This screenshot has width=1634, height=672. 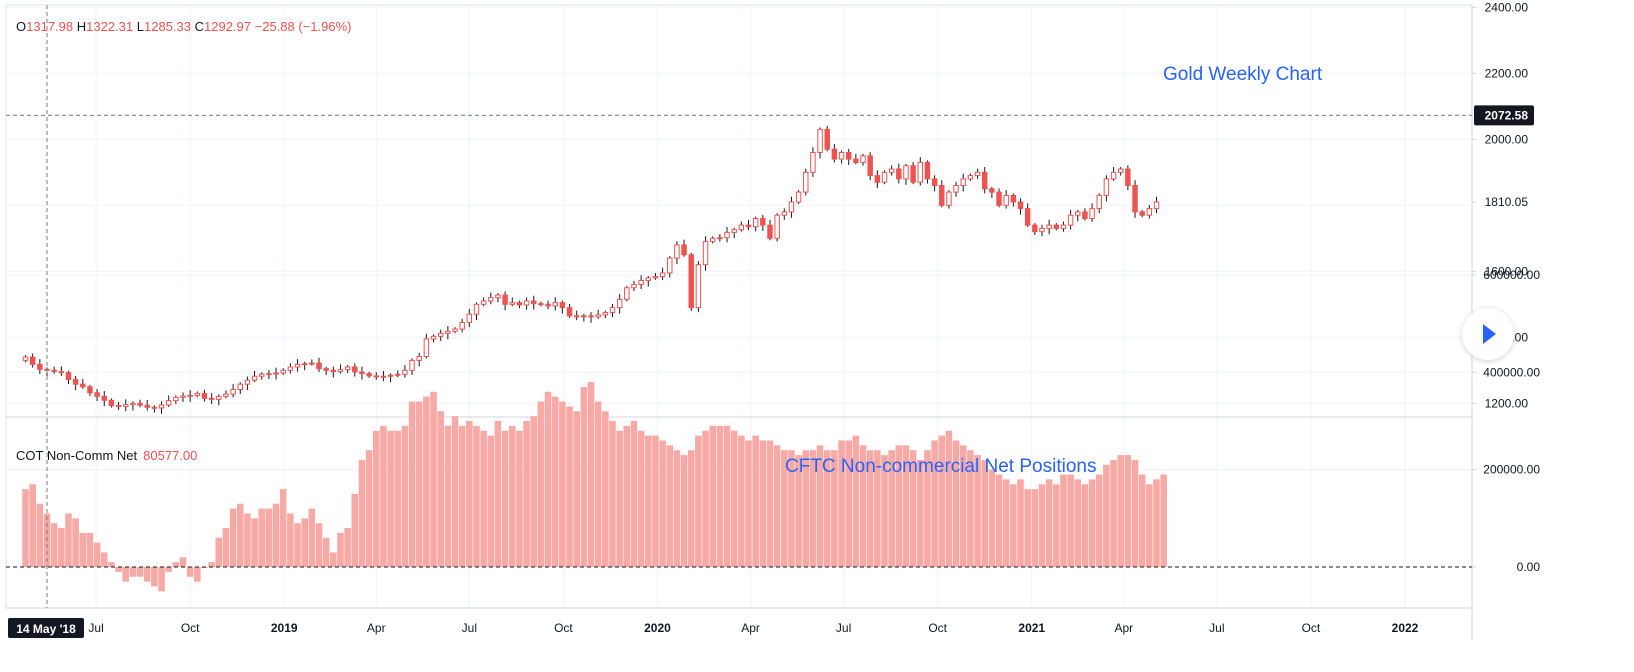 I want to click on time-tick-label: 2020, so click(x=657, y=628).